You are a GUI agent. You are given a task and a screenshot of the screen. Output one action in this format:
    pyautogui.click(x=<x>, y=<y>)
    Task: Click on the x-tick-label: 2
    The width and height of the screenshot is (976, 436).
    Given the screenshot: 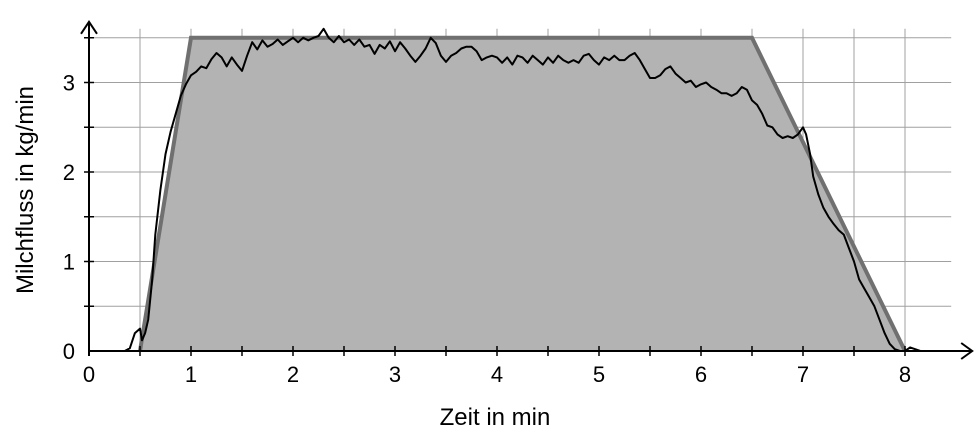 What is the action you would take?
    pyautogui.click(x=293, y=374)
    